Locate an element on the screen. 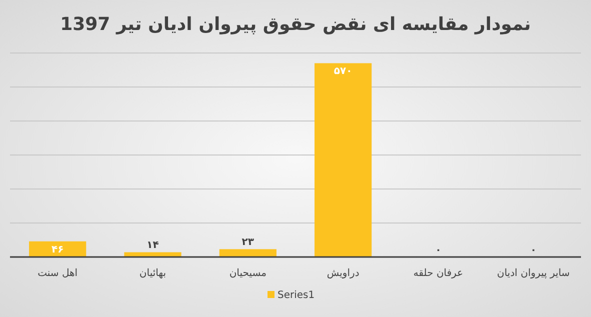 The height and width of the screenshot is (317, 591). legend: Series1 is located at coordinates (291, 295).